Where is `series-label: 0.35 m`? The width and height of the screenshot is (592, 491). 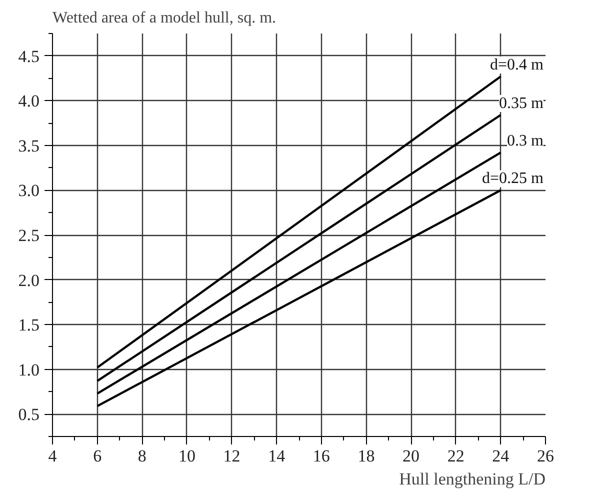
series-label: 0.35 m is located at coordinates (521, 103).